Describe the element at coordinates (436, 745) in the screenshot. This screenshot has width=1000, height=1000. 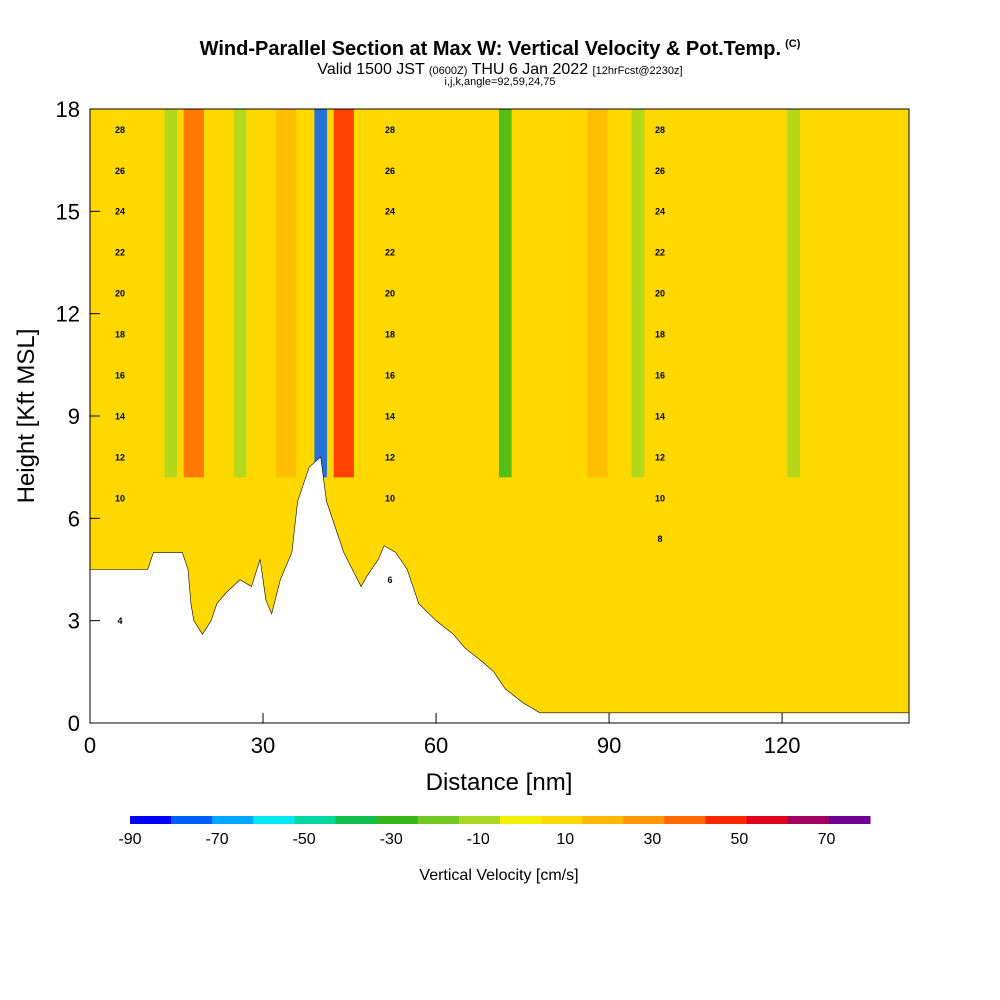
I see `x-tick-label-2: 60` at that location.